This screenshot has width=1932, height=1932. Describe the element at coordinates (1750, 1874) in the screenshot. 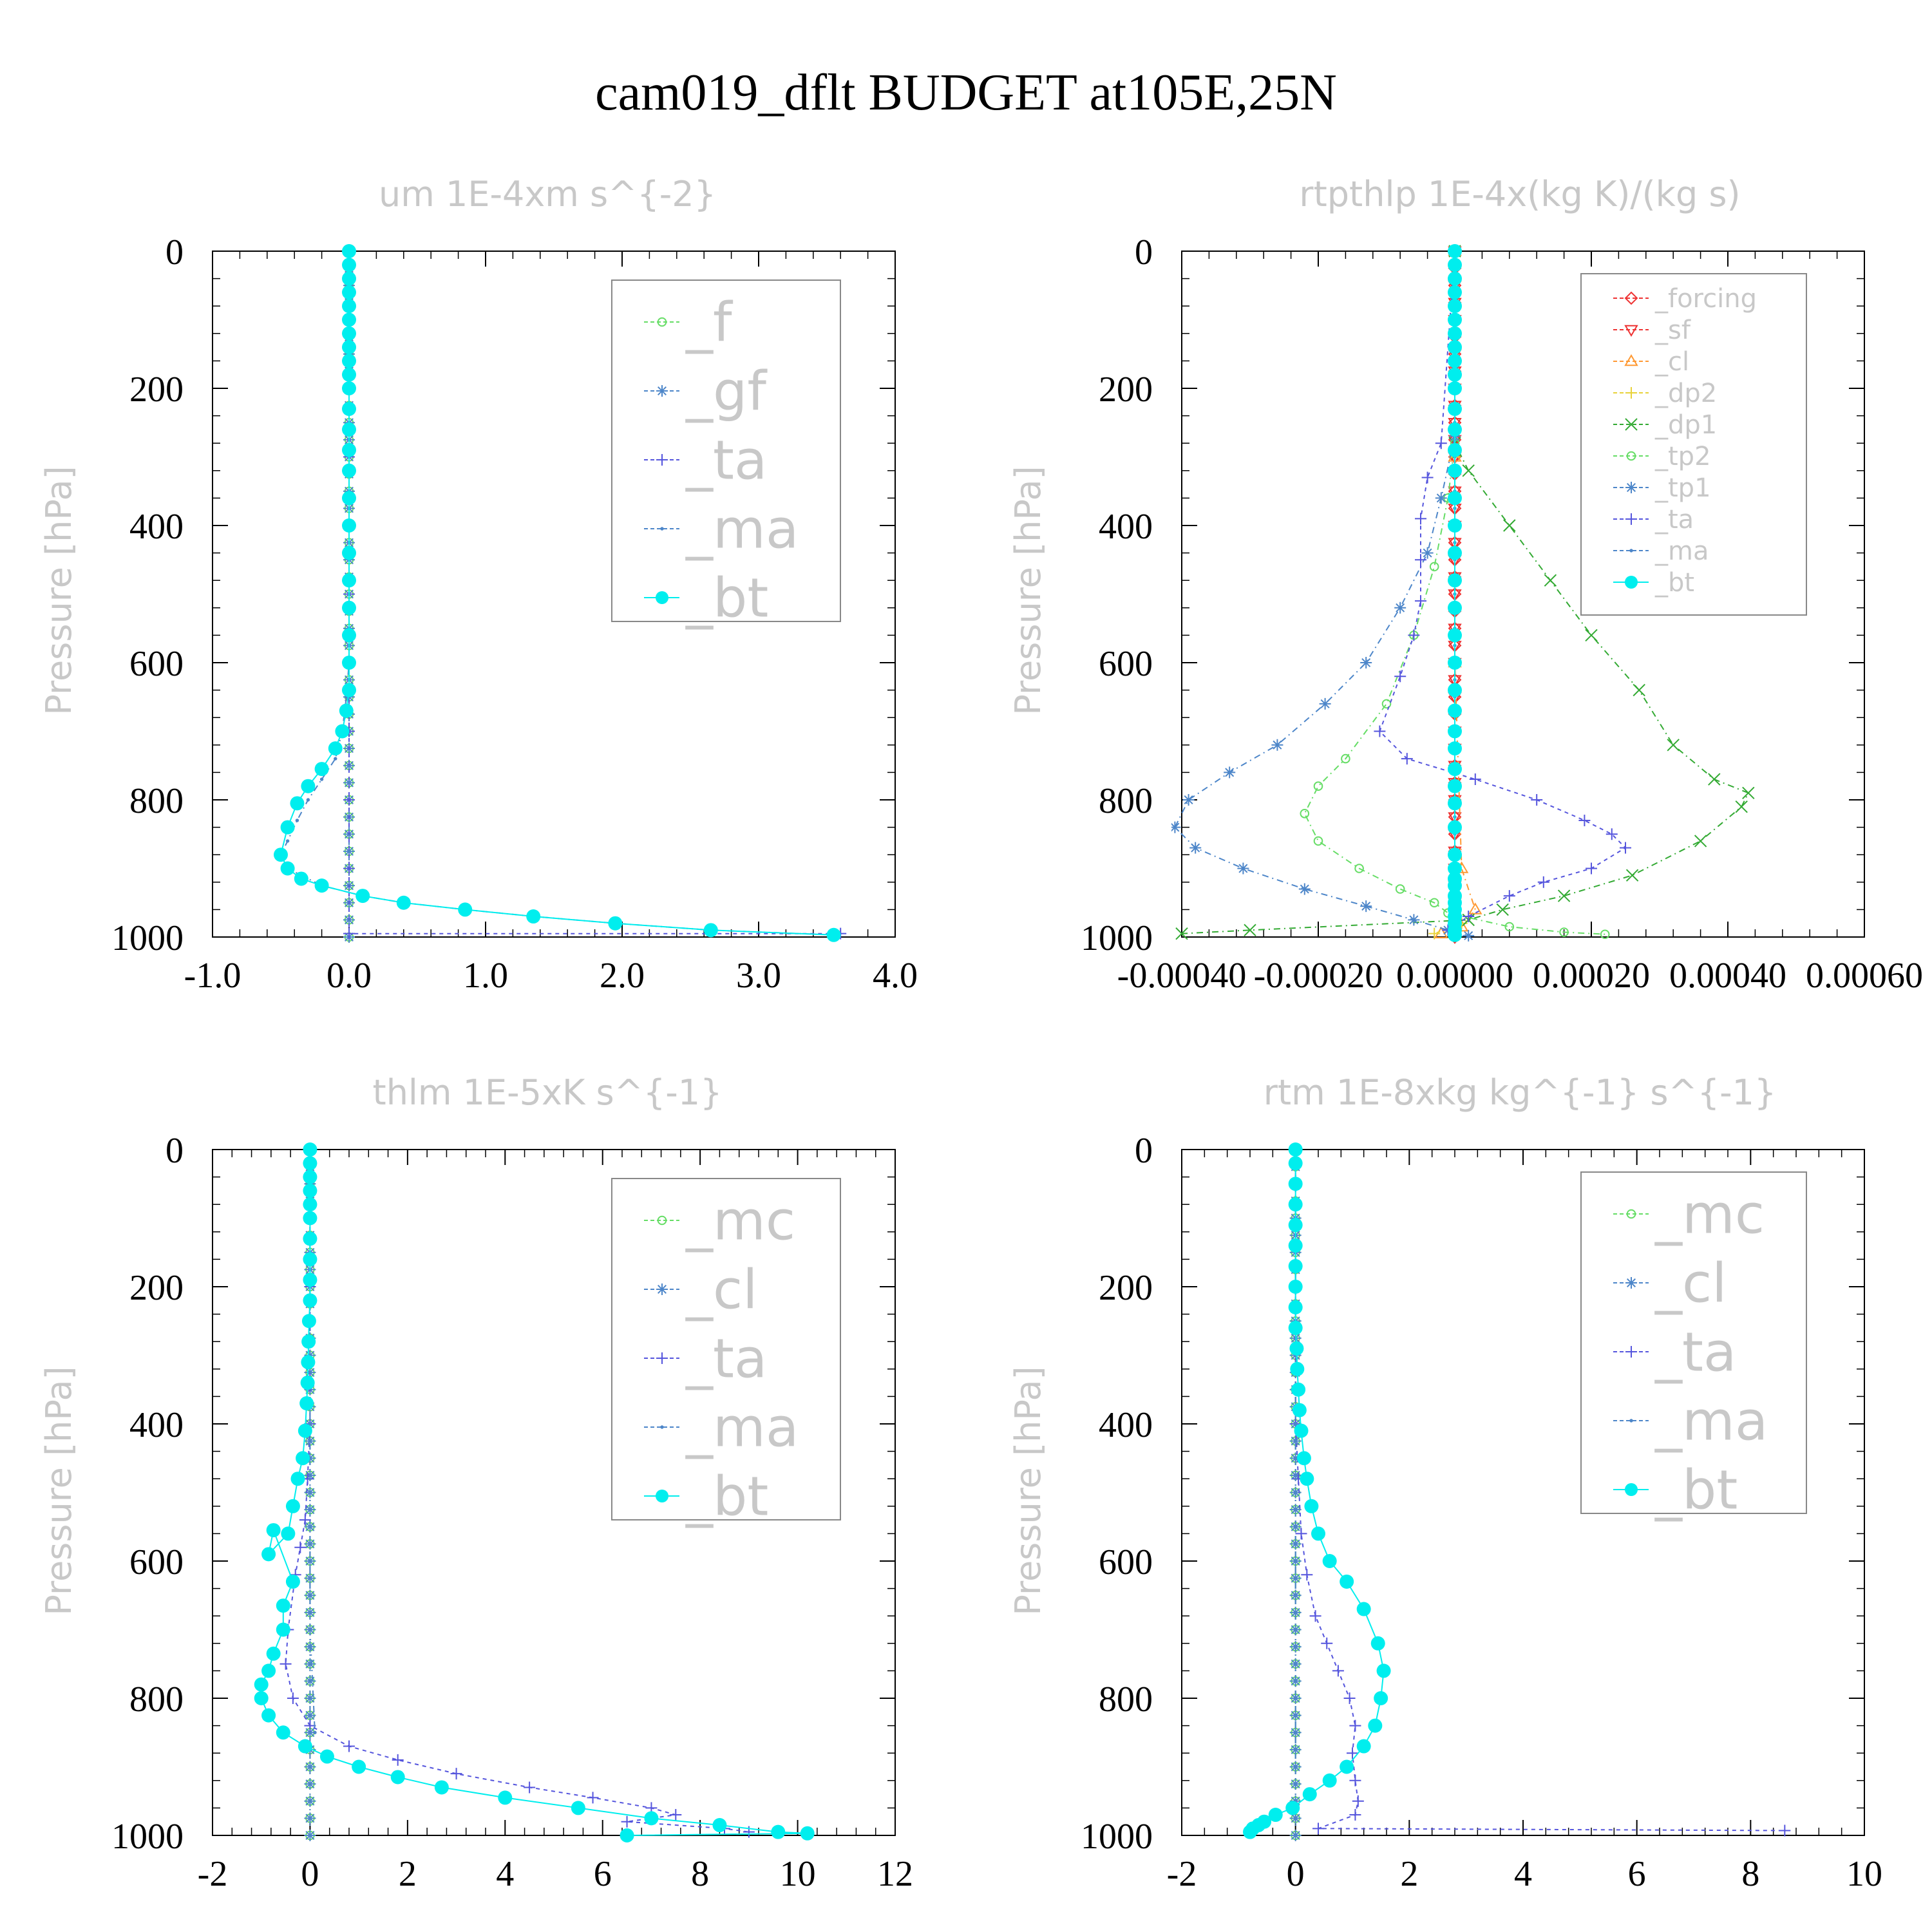

I see `x-tick-label: 8` at that location.